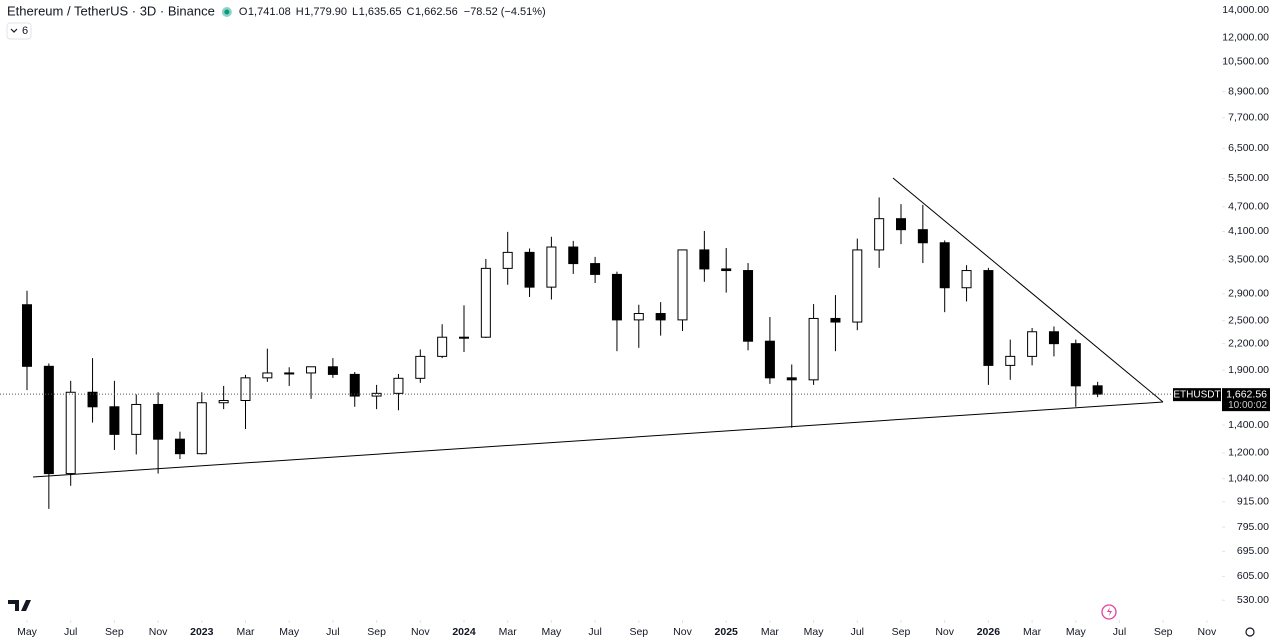  Describe the element at coordinates (1248, 320) in the screenshot. I see `y-tick-label: 2,500.00` at that location.